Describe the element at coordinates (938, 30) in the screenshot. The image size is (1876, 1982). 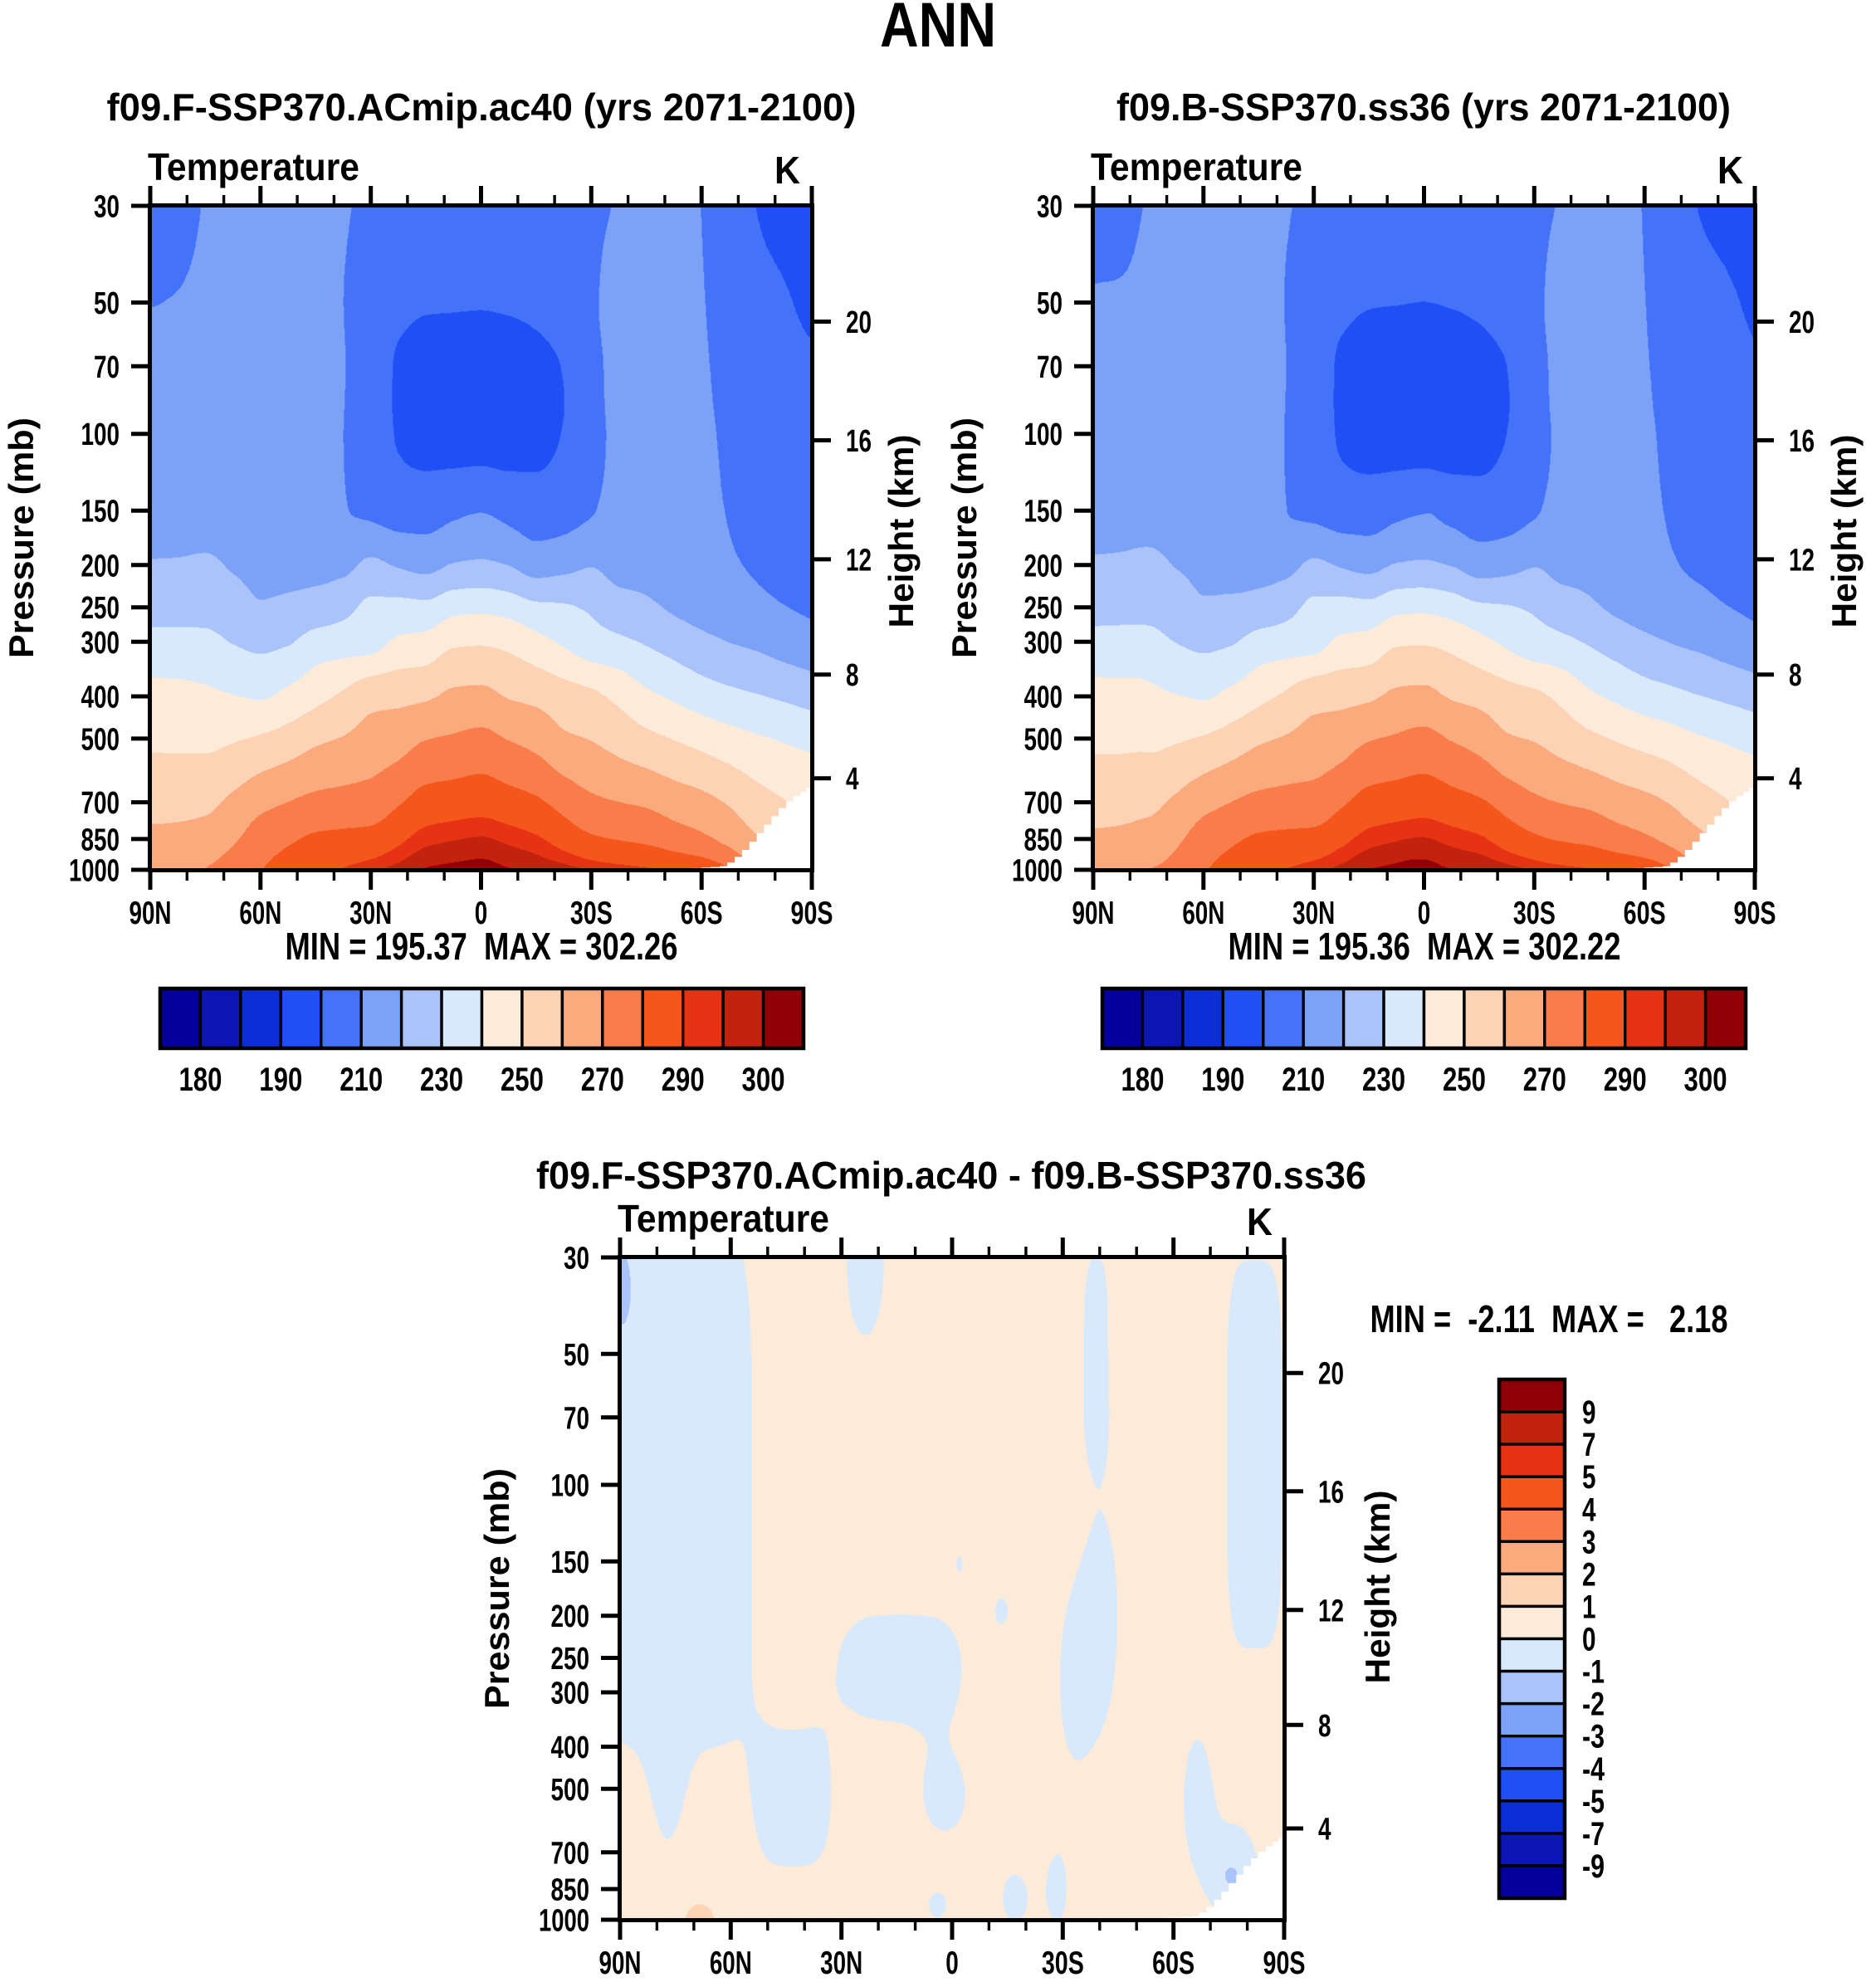
I see `svg-text: ANN` at that location.